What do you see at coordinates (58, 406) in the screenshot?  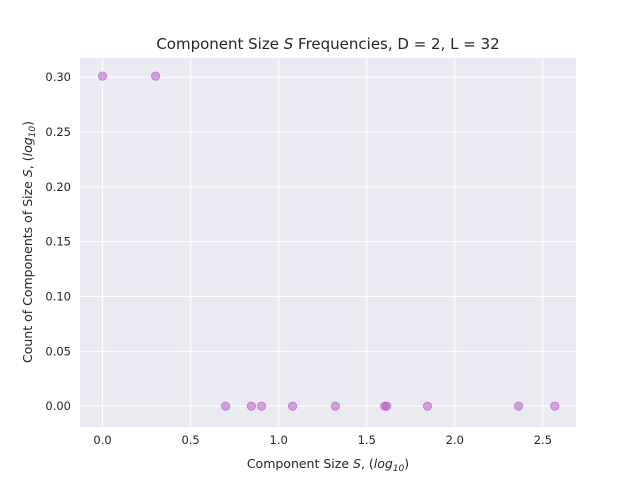 I see `y-tick-label: 0.00` at bounding box center [58, 406].